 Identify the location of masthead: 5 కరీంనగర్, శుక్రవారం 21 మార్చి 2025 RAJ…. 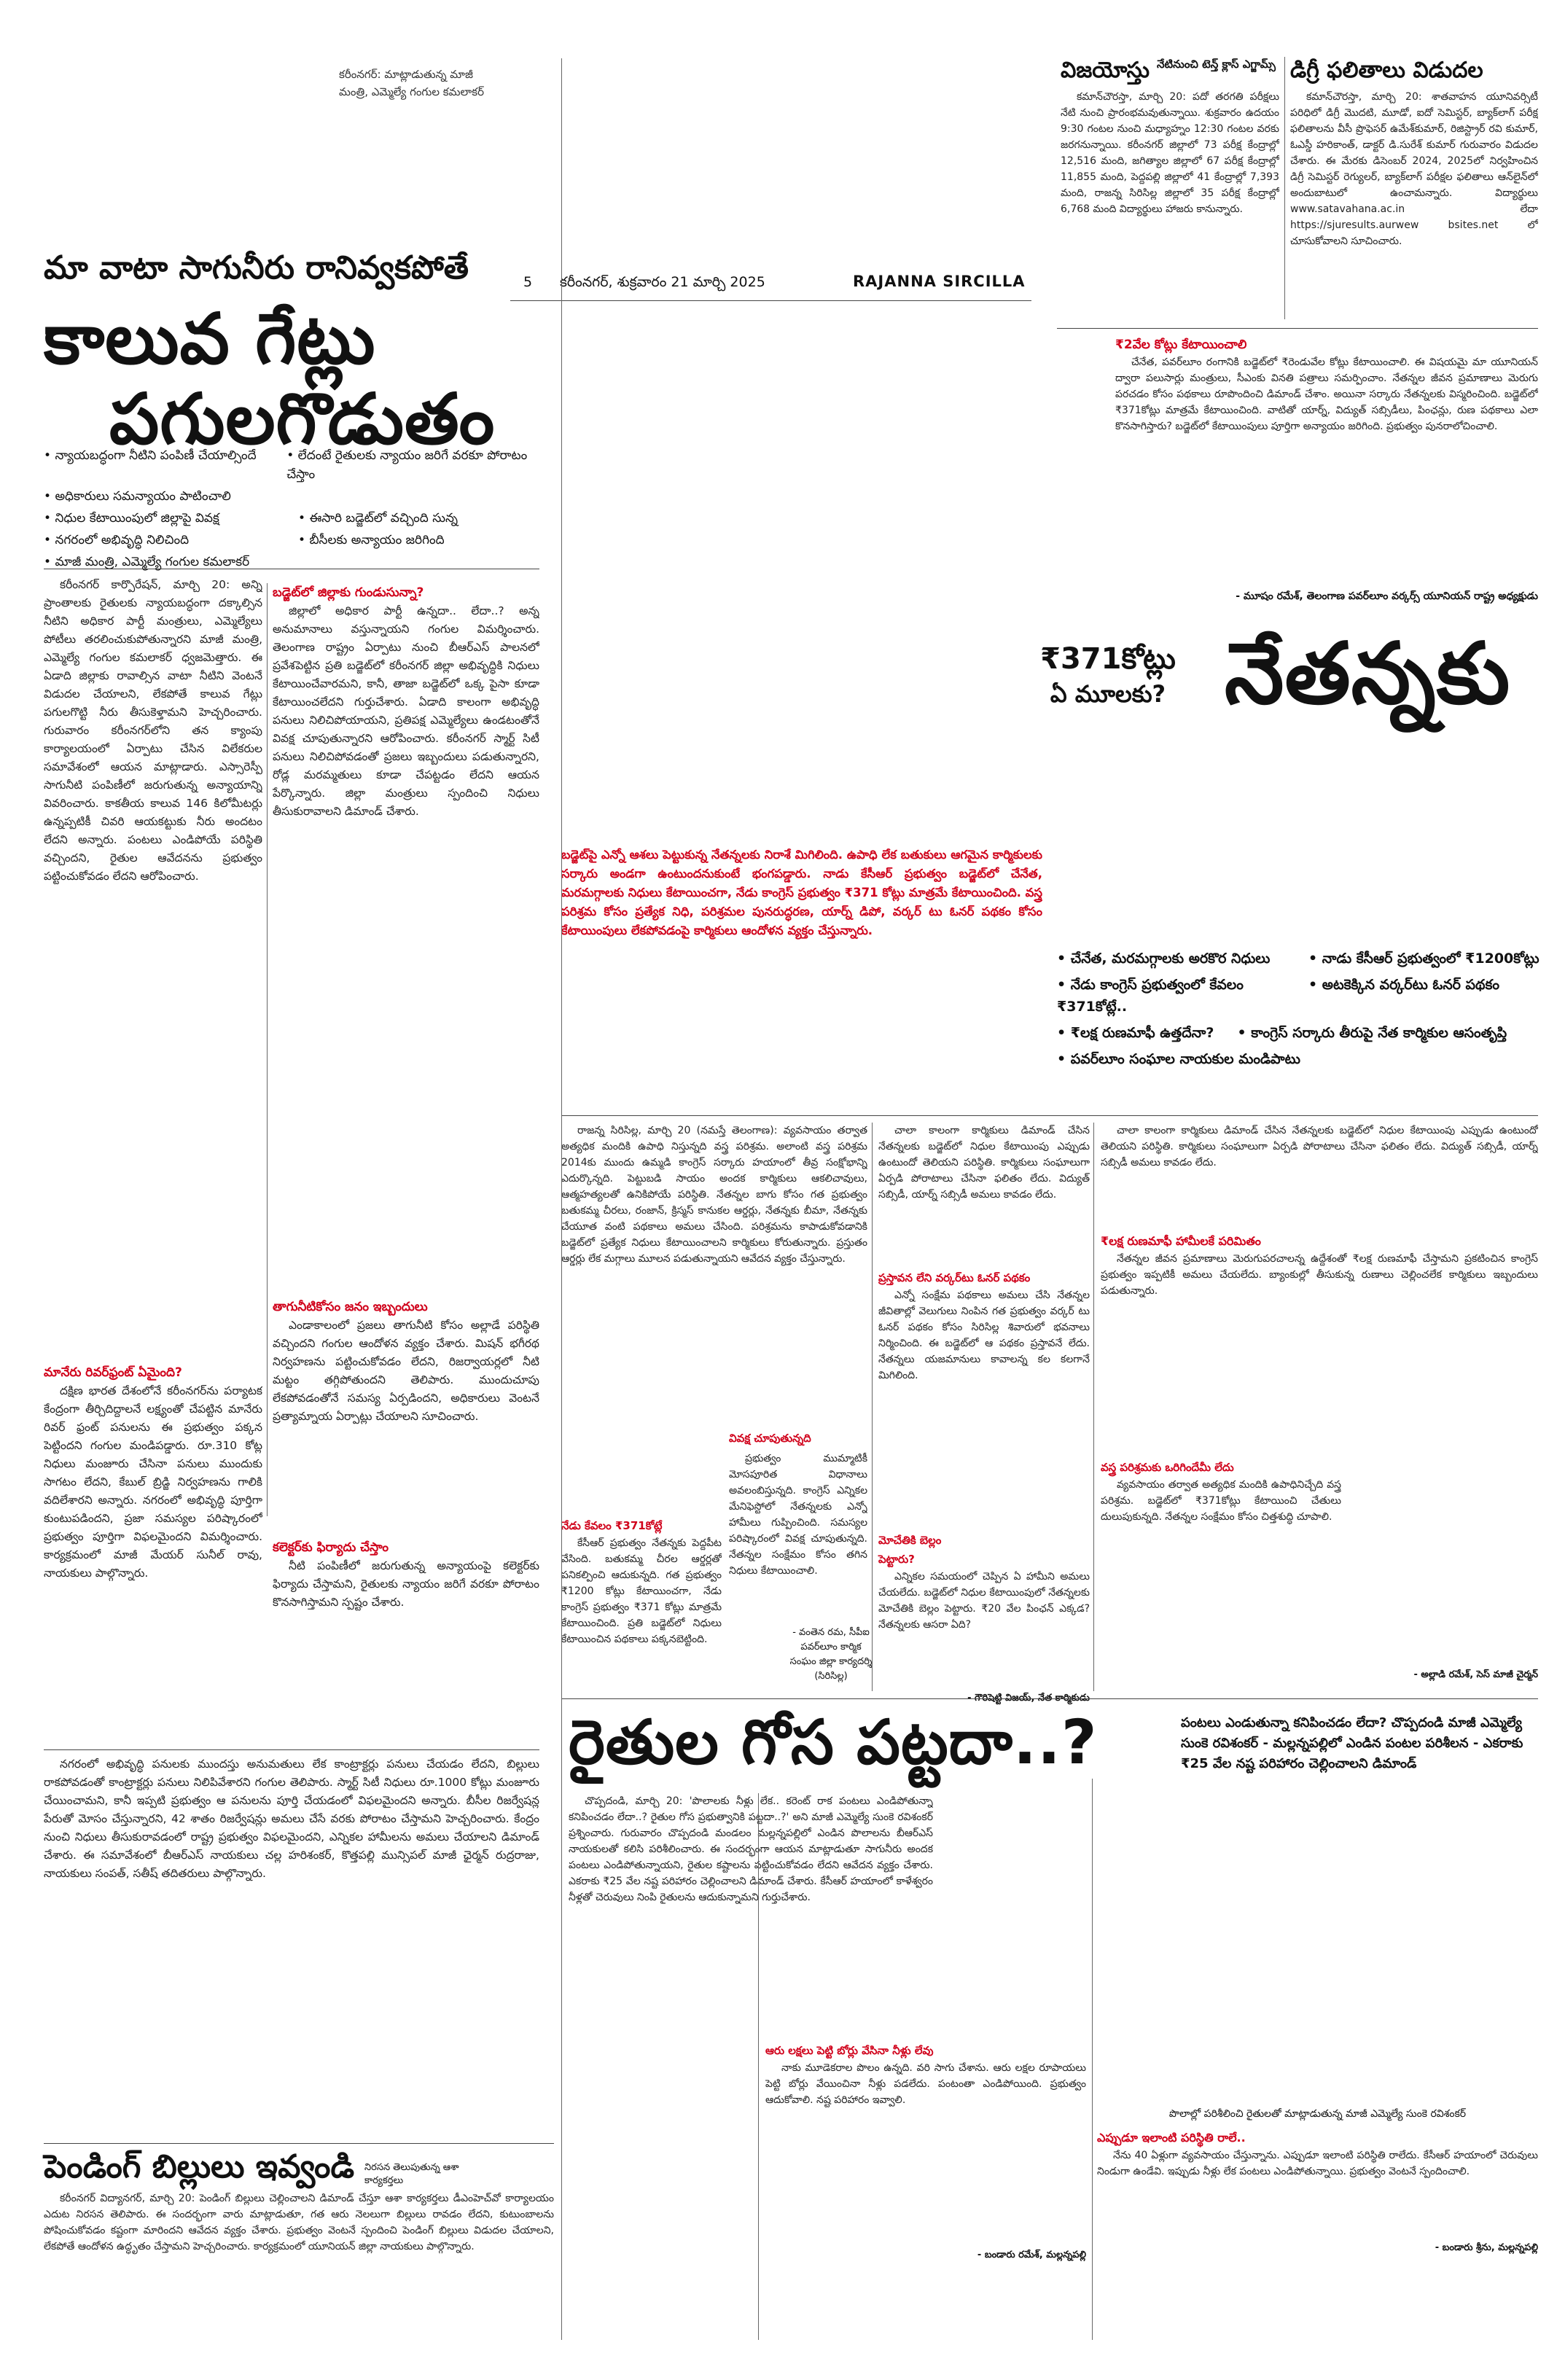
(772, 284).